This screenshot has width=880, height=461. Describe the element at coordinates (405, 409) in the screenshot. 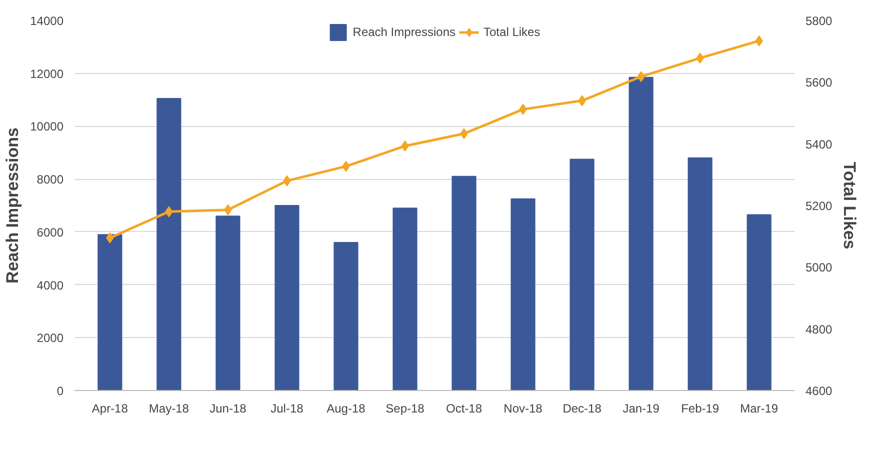

I see `x-tick-label: Sep-18` at that location.